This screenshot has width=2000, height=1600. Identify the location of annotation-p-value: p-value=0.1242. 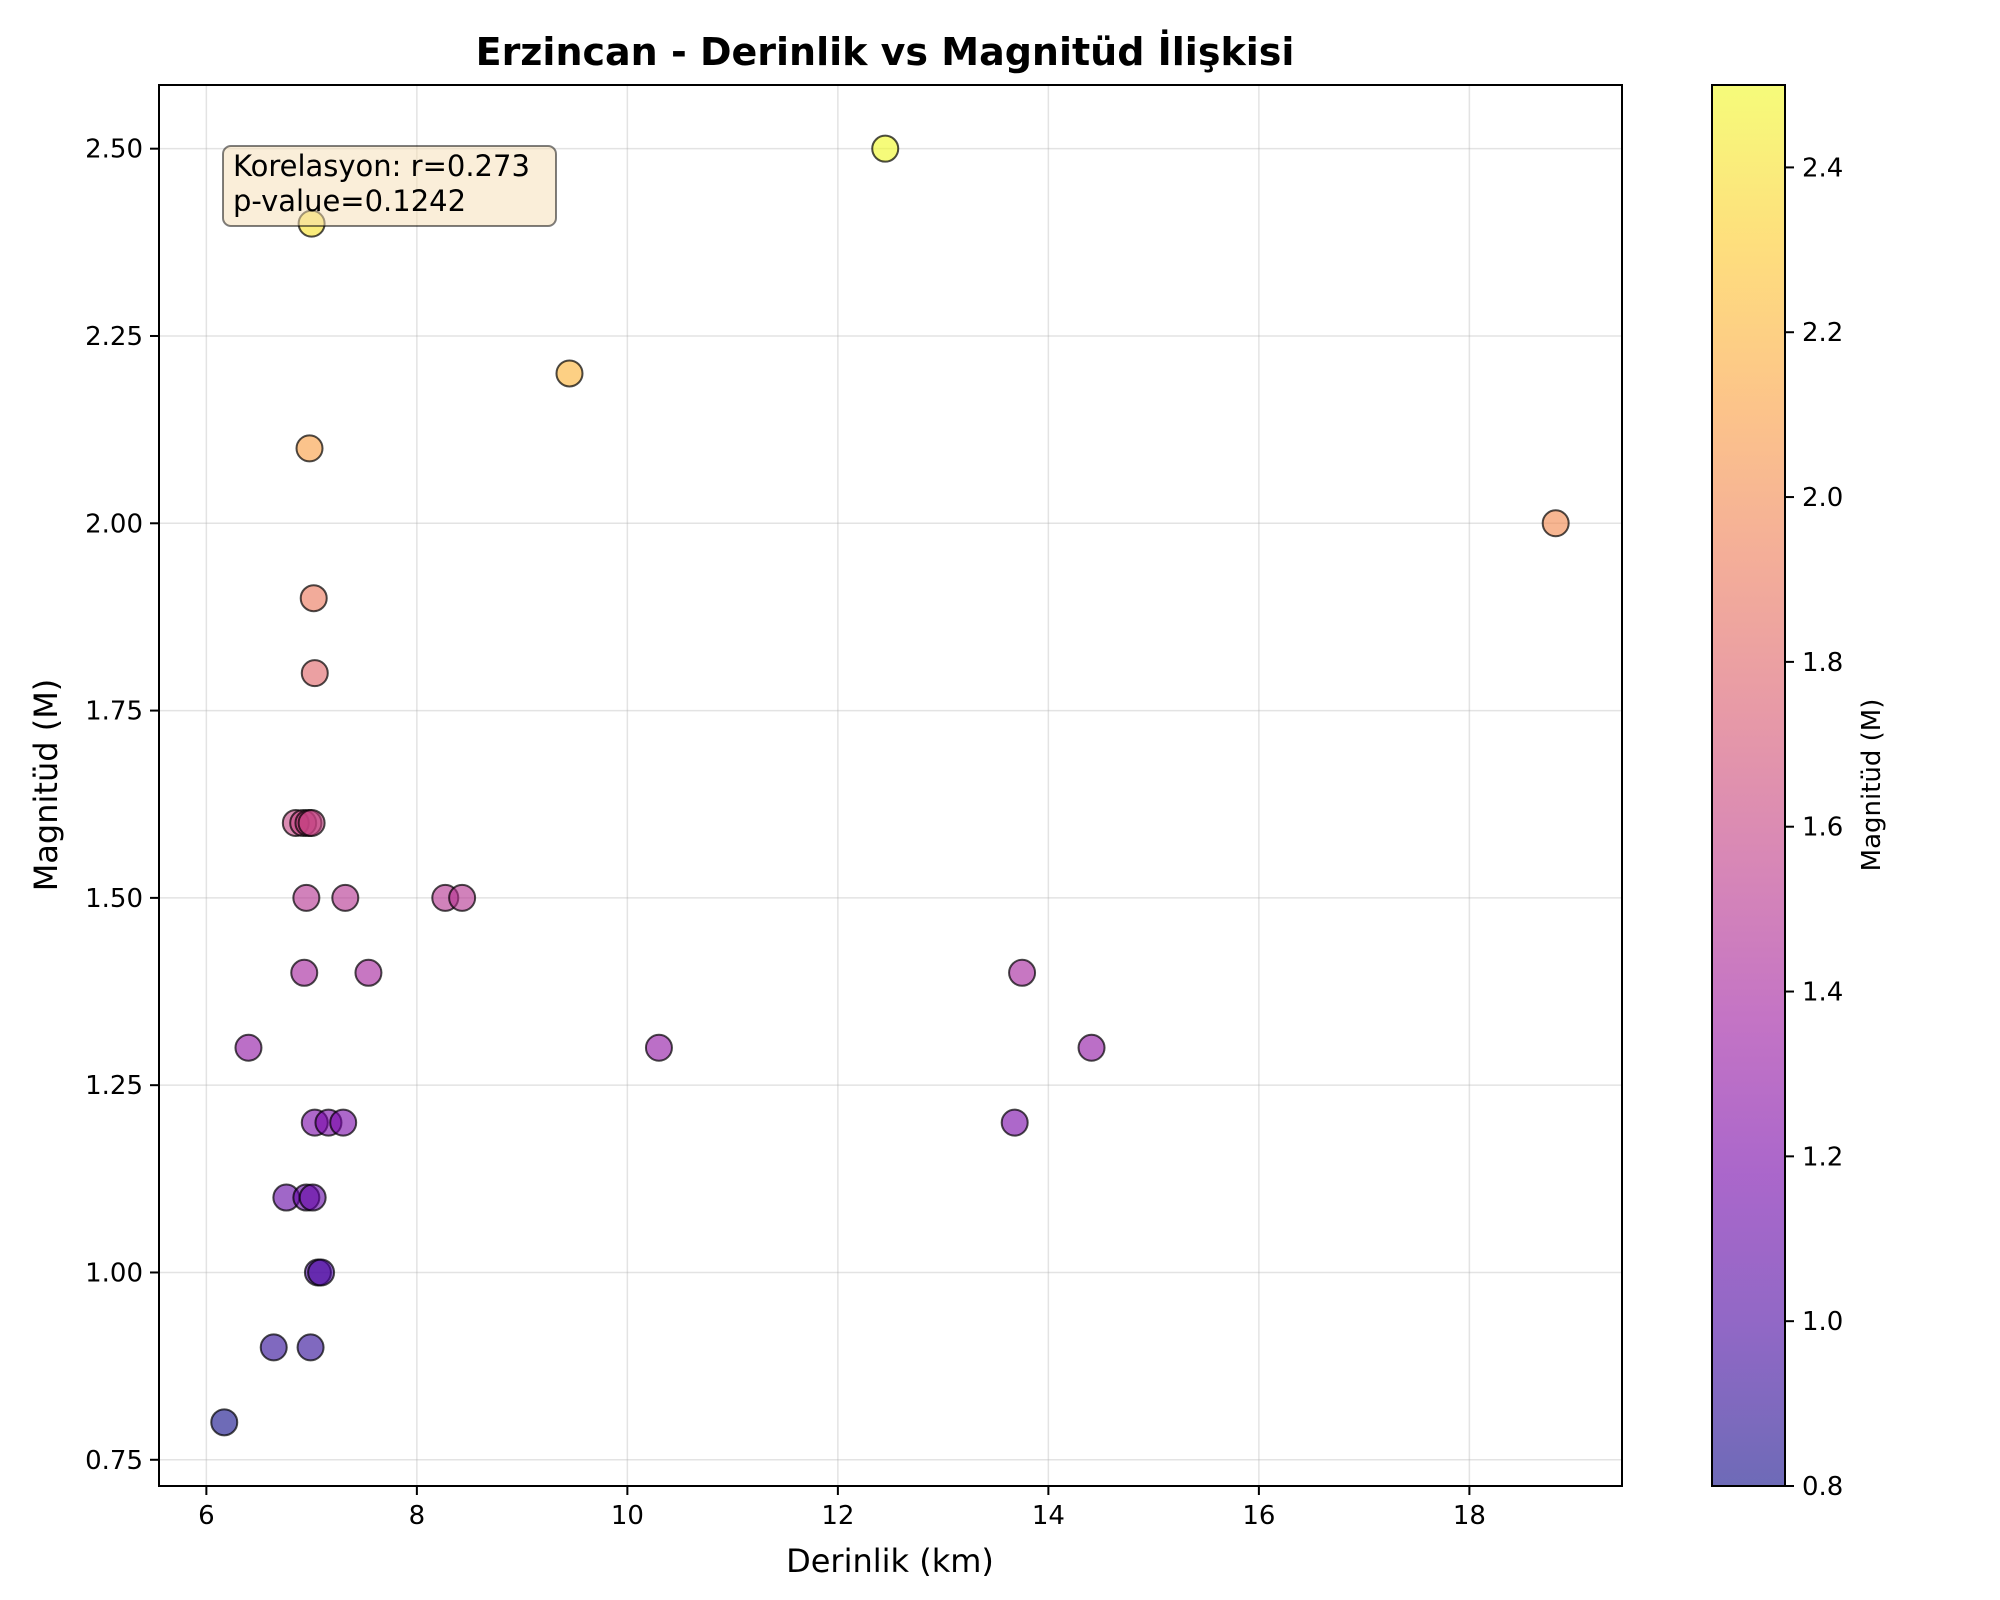
(349, 201).